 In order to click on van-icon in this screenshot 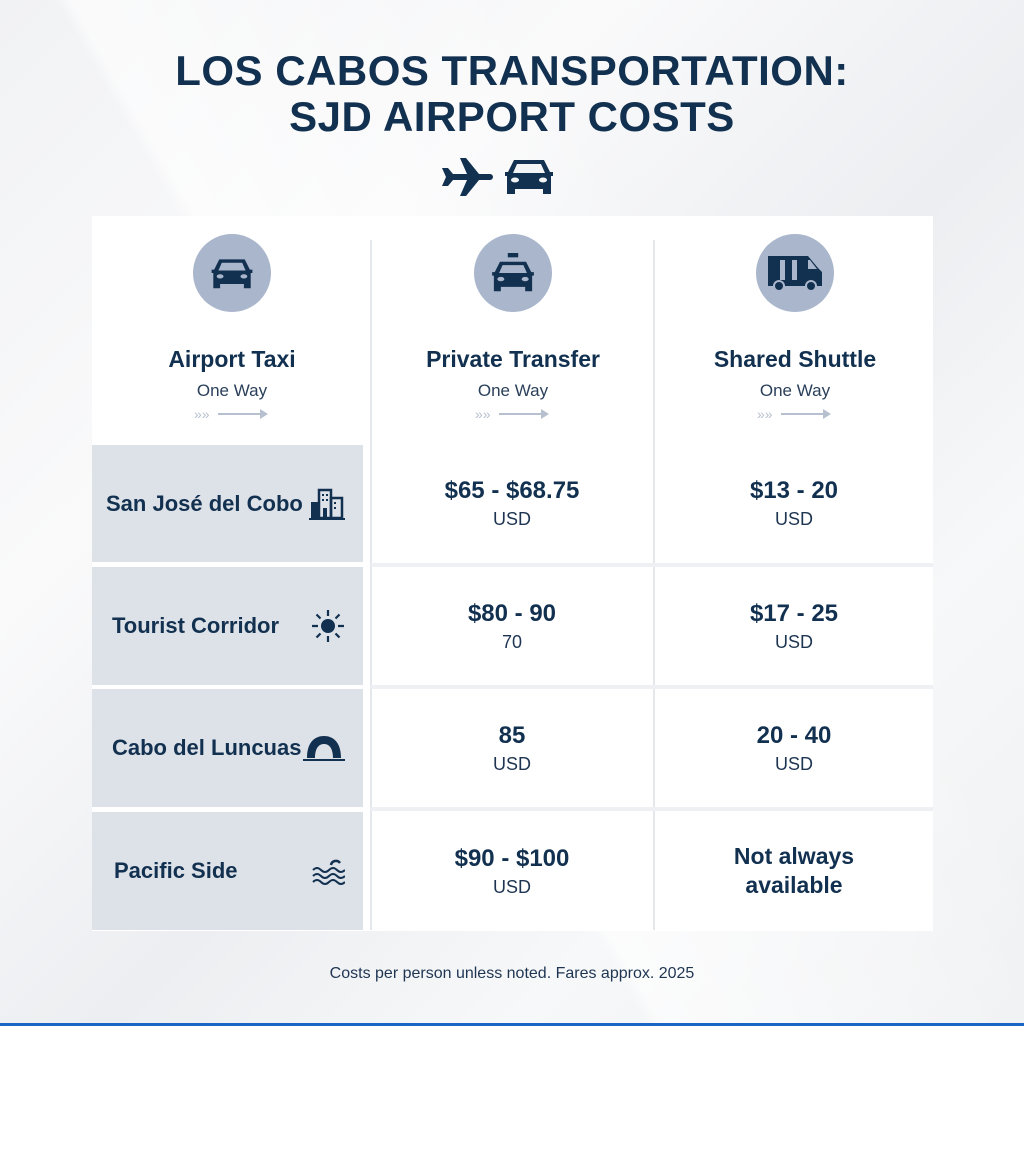, I will do `click(795, 273)`.